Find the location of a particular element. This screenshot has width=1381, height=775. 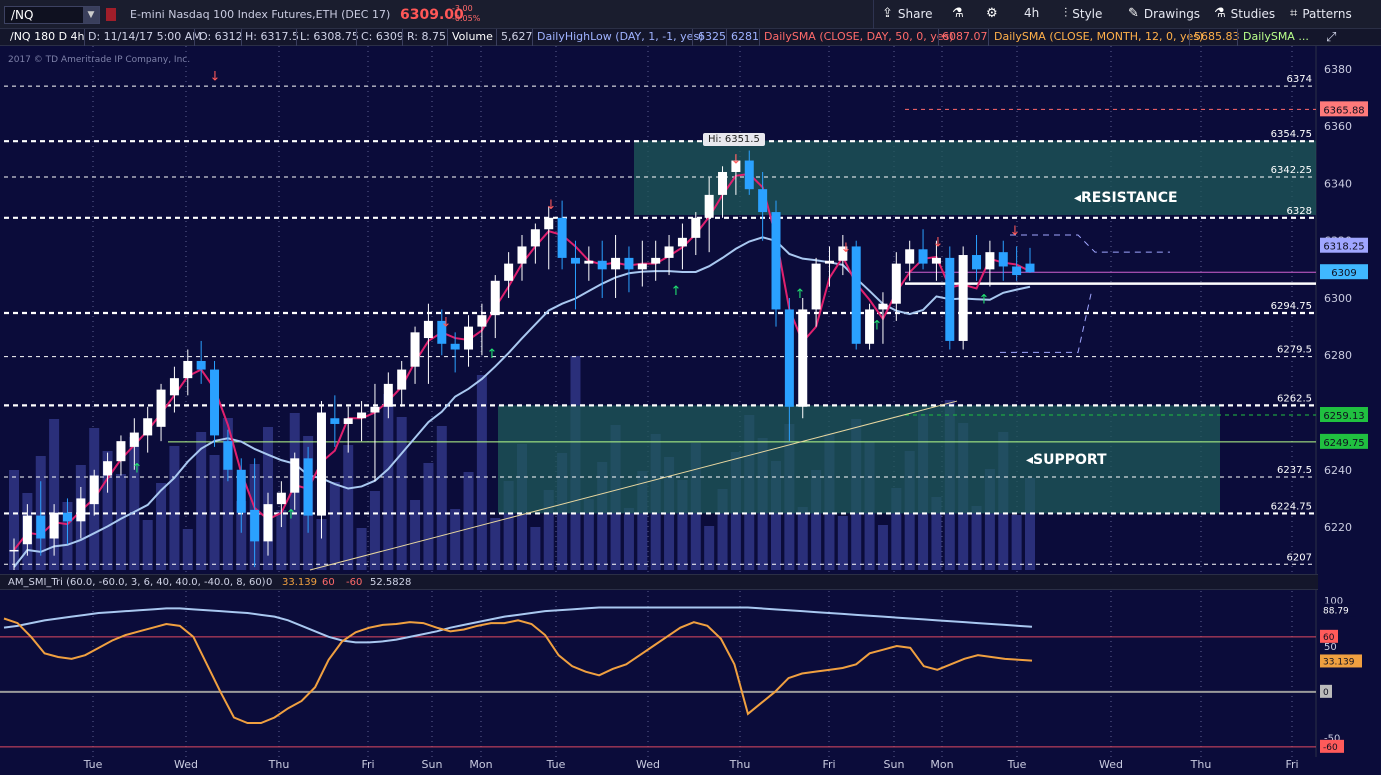

flask-icon: ⚗ is located at coordinates (958, 13).